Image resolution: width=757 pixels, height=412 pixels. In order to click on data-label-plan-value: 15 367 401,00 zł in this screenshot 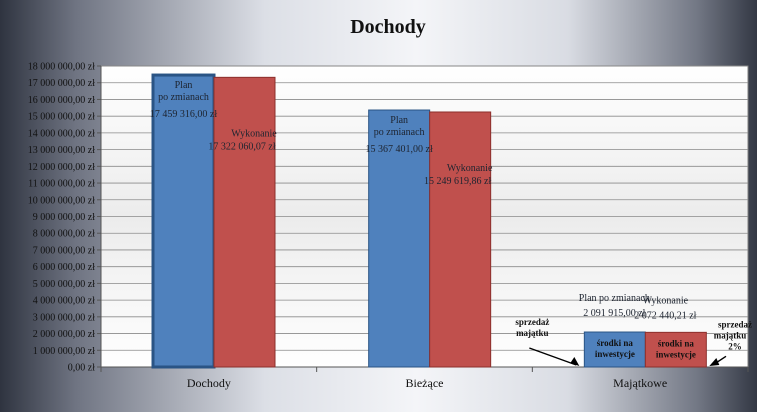, I will do `click(399, 149)`.